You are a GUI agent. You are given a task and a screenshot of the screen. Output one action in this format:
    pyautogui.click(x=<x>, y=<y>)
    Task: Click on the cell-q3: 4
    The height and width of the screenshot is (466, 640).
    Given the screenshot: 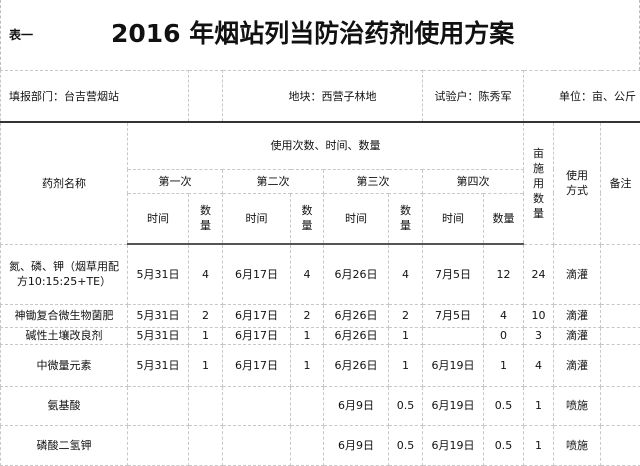 What is the action you would take?
    pyautogui.click(x=406, y=274)
    